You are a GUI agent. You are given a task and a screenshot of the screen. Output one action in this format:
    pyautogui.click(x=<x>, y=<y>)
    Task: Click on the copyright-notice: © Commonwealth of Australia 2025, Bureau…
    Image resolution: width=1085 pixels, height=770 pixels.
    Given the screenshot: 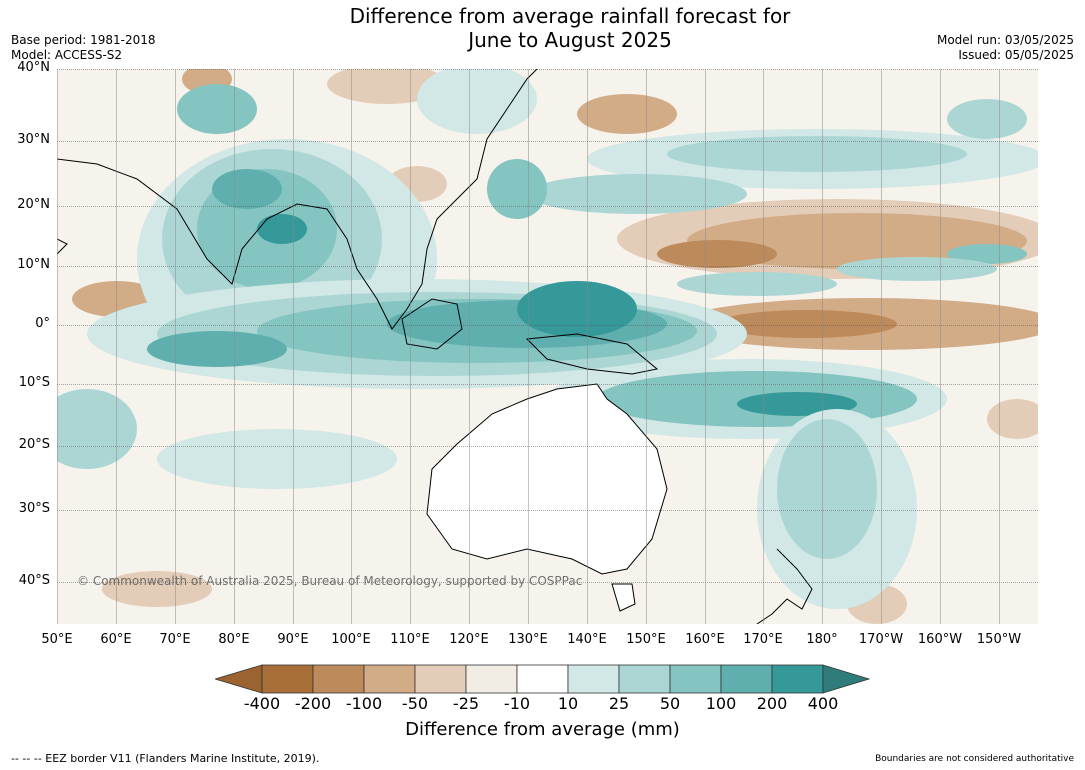 What is the action you would take?
    pyautogui.click(x=330, y=581)
    